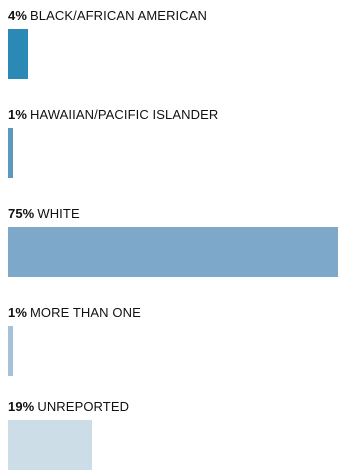 The width and height of the screenshot is (339, 470). Describe the element at coordinates (124, 114) in the screenshot. I see `category-label: HAWAIIAN/PACIFIC ISLANDER` at that location.